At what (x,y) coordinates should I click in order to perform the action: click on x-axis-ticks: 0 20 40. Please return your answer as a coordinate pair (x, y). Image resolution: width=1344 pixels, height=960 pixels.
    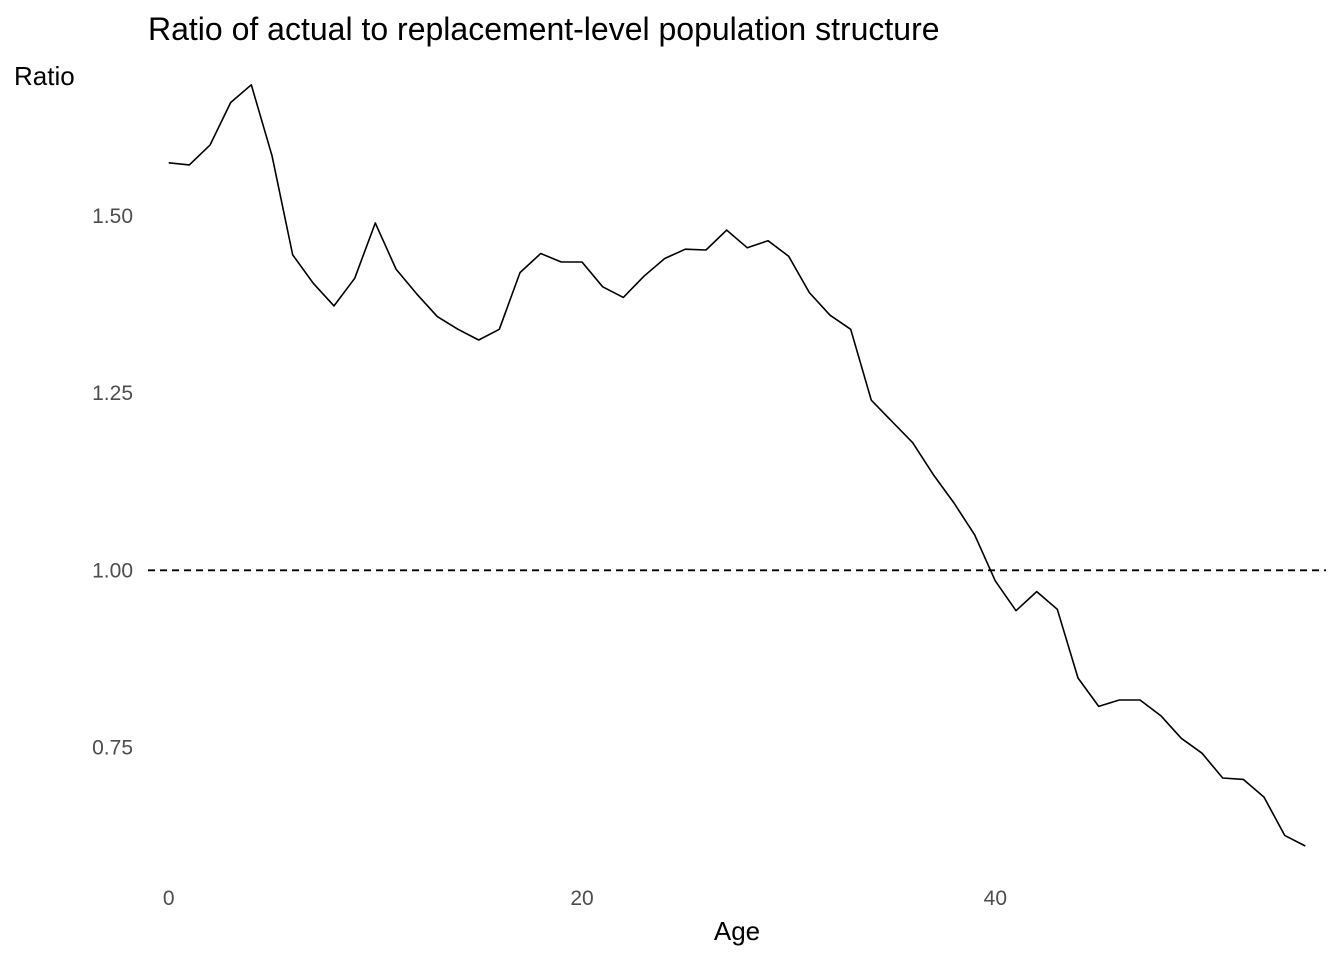
    Looking at the image, I should click on (585, 898).